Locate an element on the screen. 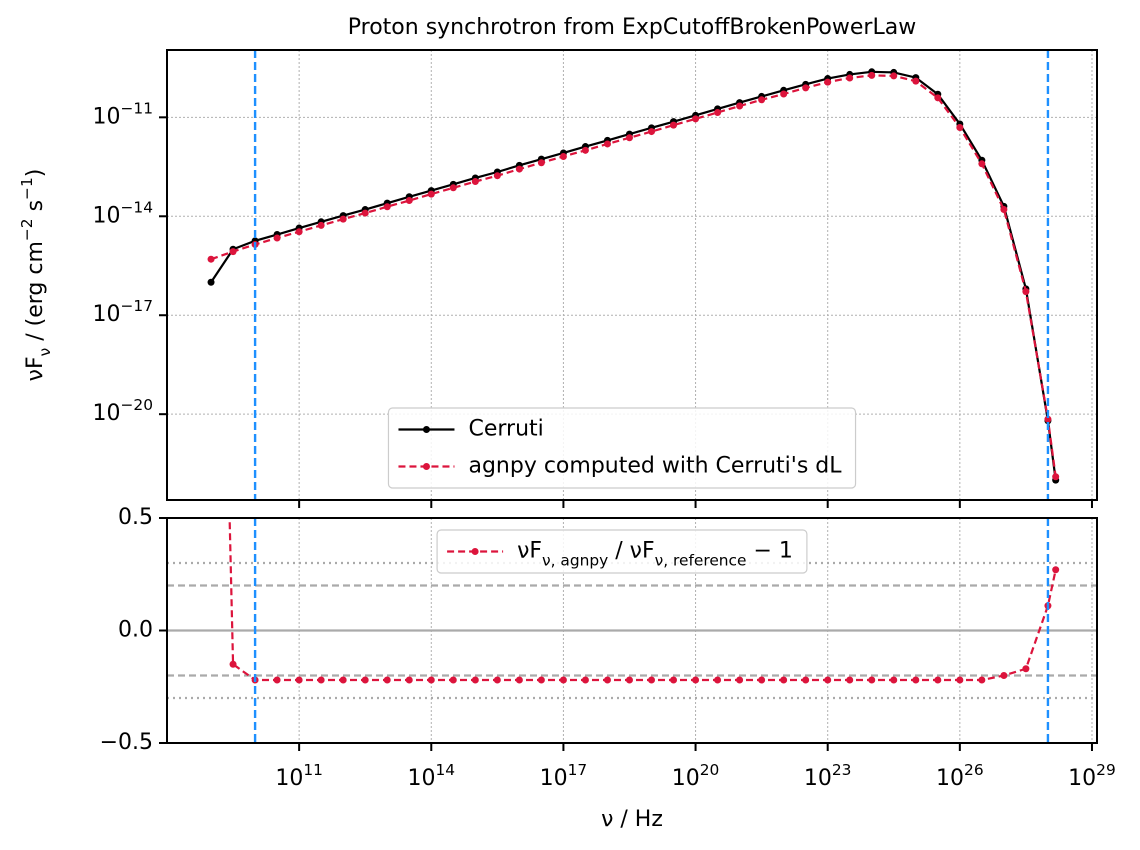 This screenshot has height=850, width=1140. y-tick-label: 10−11 is located at coordinates (123, 114).